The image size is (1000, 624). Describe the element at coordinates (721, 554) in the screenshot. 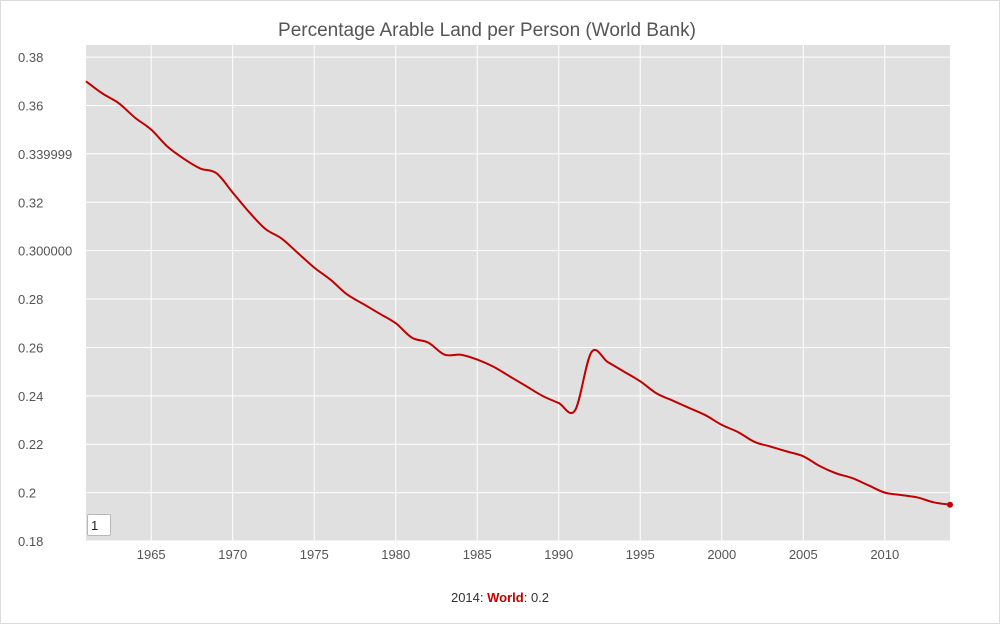

I see `x-tick-label: 2000` at that location.